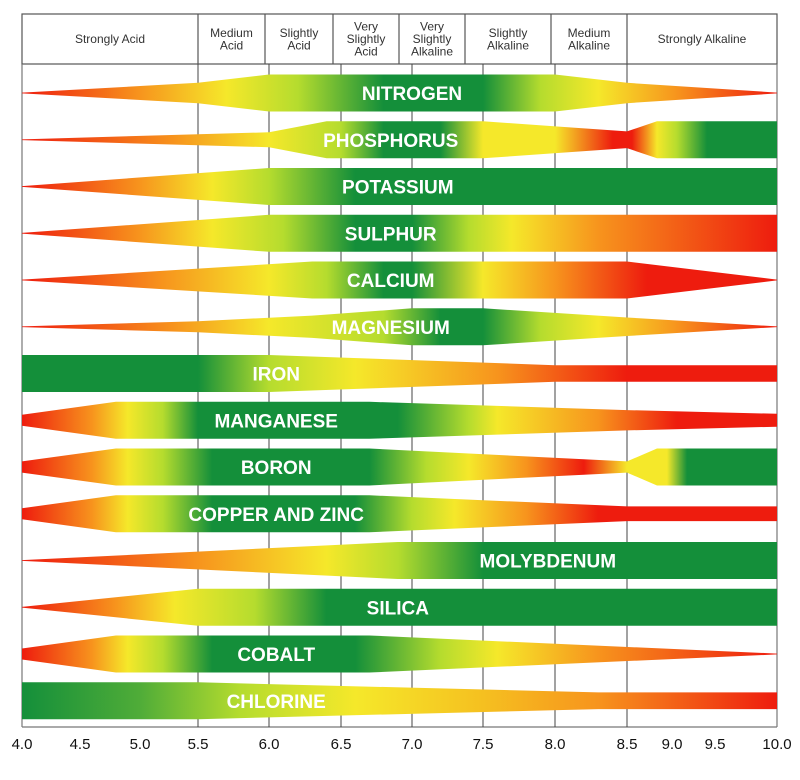  I want to click on band-sulphur: SULPHUR, so click(399, 233).